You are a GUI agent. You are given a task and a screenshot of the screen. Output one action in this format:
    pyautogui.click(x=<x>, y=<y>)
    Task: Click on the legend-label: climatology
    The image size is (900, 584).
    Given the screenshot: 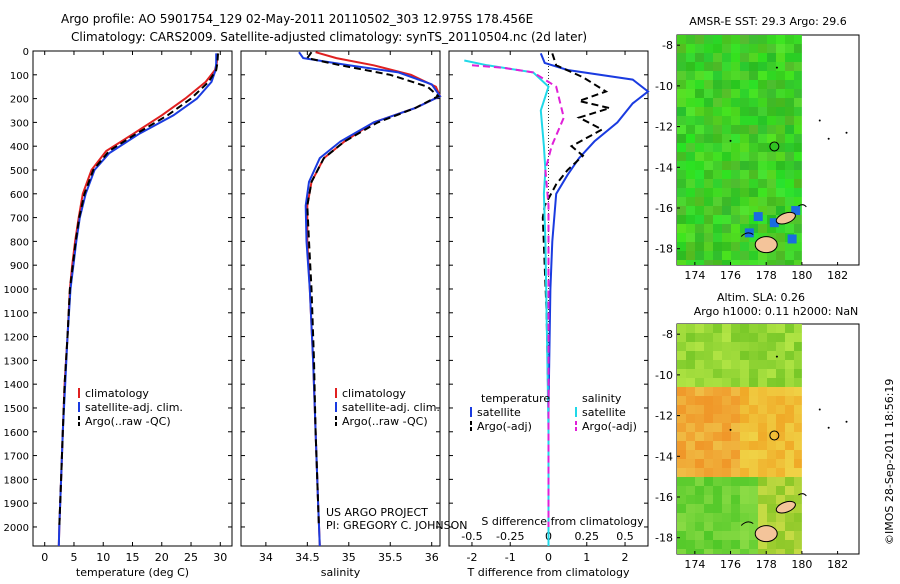 What is the action you would take?
    pyautogui.click(x=117, y=393)
    